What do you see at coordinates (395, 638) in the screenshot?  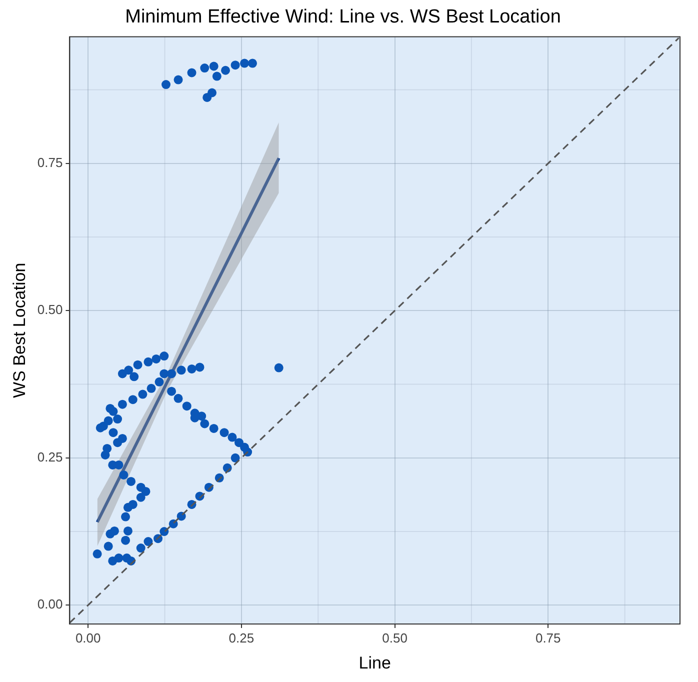 I see `x-tick-label: 0.50` at bounding box center [395, 638].